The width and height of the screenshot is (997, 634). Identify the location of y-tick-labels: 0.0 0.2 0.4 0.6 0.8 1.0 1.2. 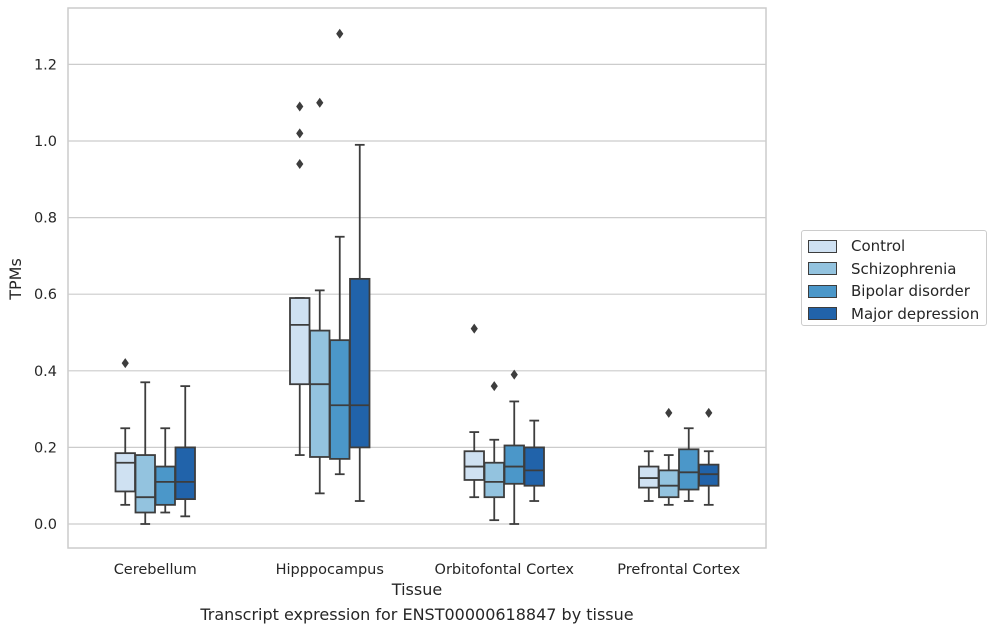
(45, 295).